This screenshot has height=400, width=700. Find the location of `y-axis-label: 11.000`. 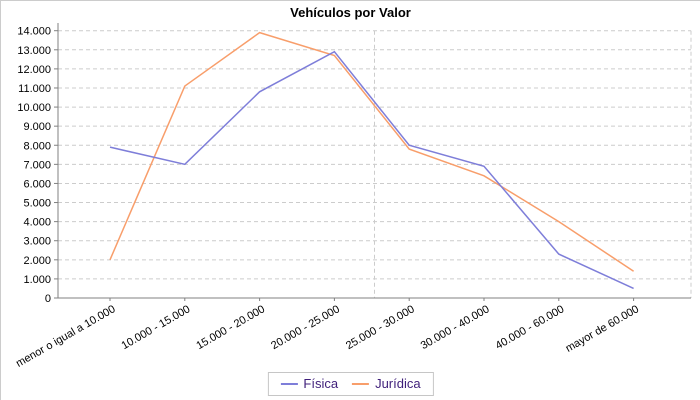

y-axis-label: 11.000 is located at coordinates (34, 89).